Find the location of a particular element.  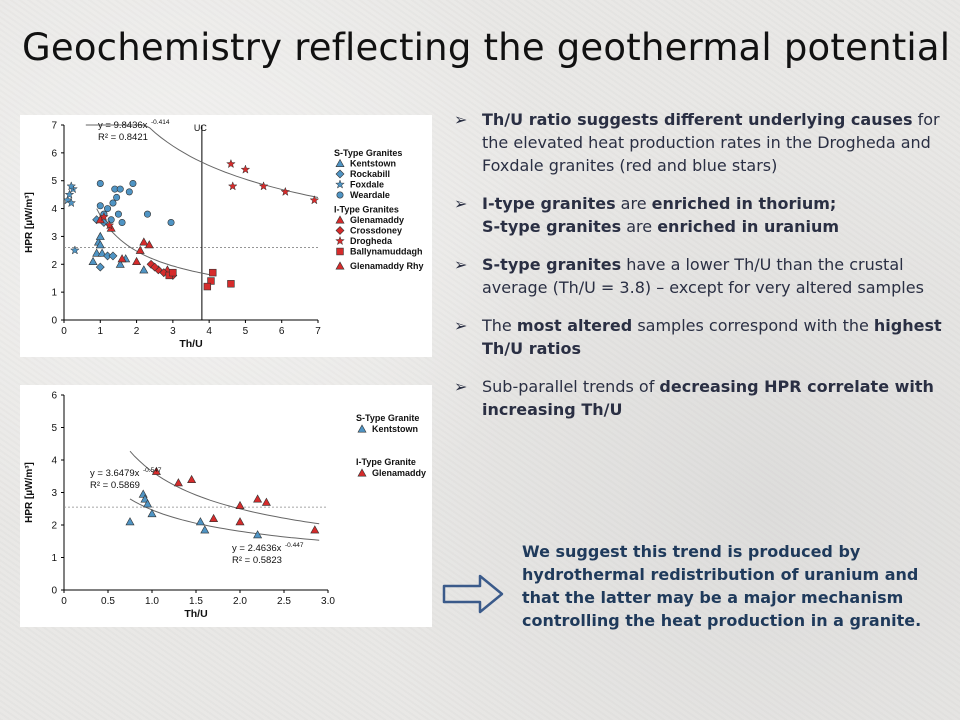

legend-group-title: S-Type Granites is located at coordinates (368, 153).